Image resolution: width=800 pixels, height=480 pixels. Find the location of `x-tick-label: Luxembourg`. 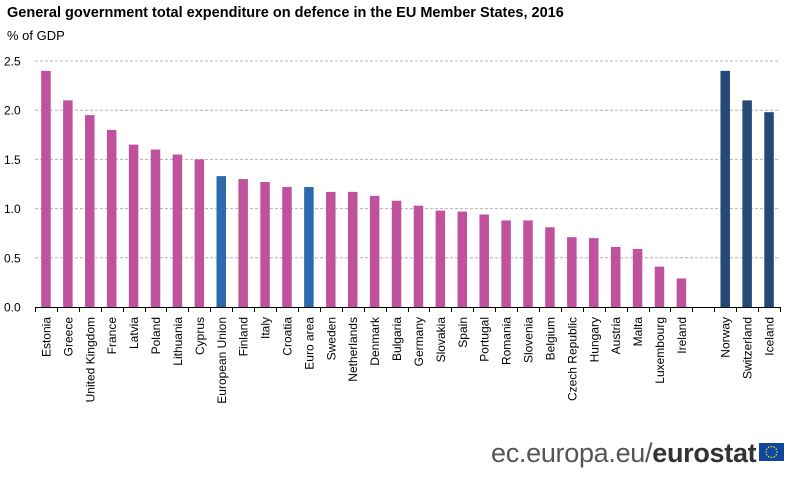

x-tick-label: Luxembourg is located at coordinates (660, 350).